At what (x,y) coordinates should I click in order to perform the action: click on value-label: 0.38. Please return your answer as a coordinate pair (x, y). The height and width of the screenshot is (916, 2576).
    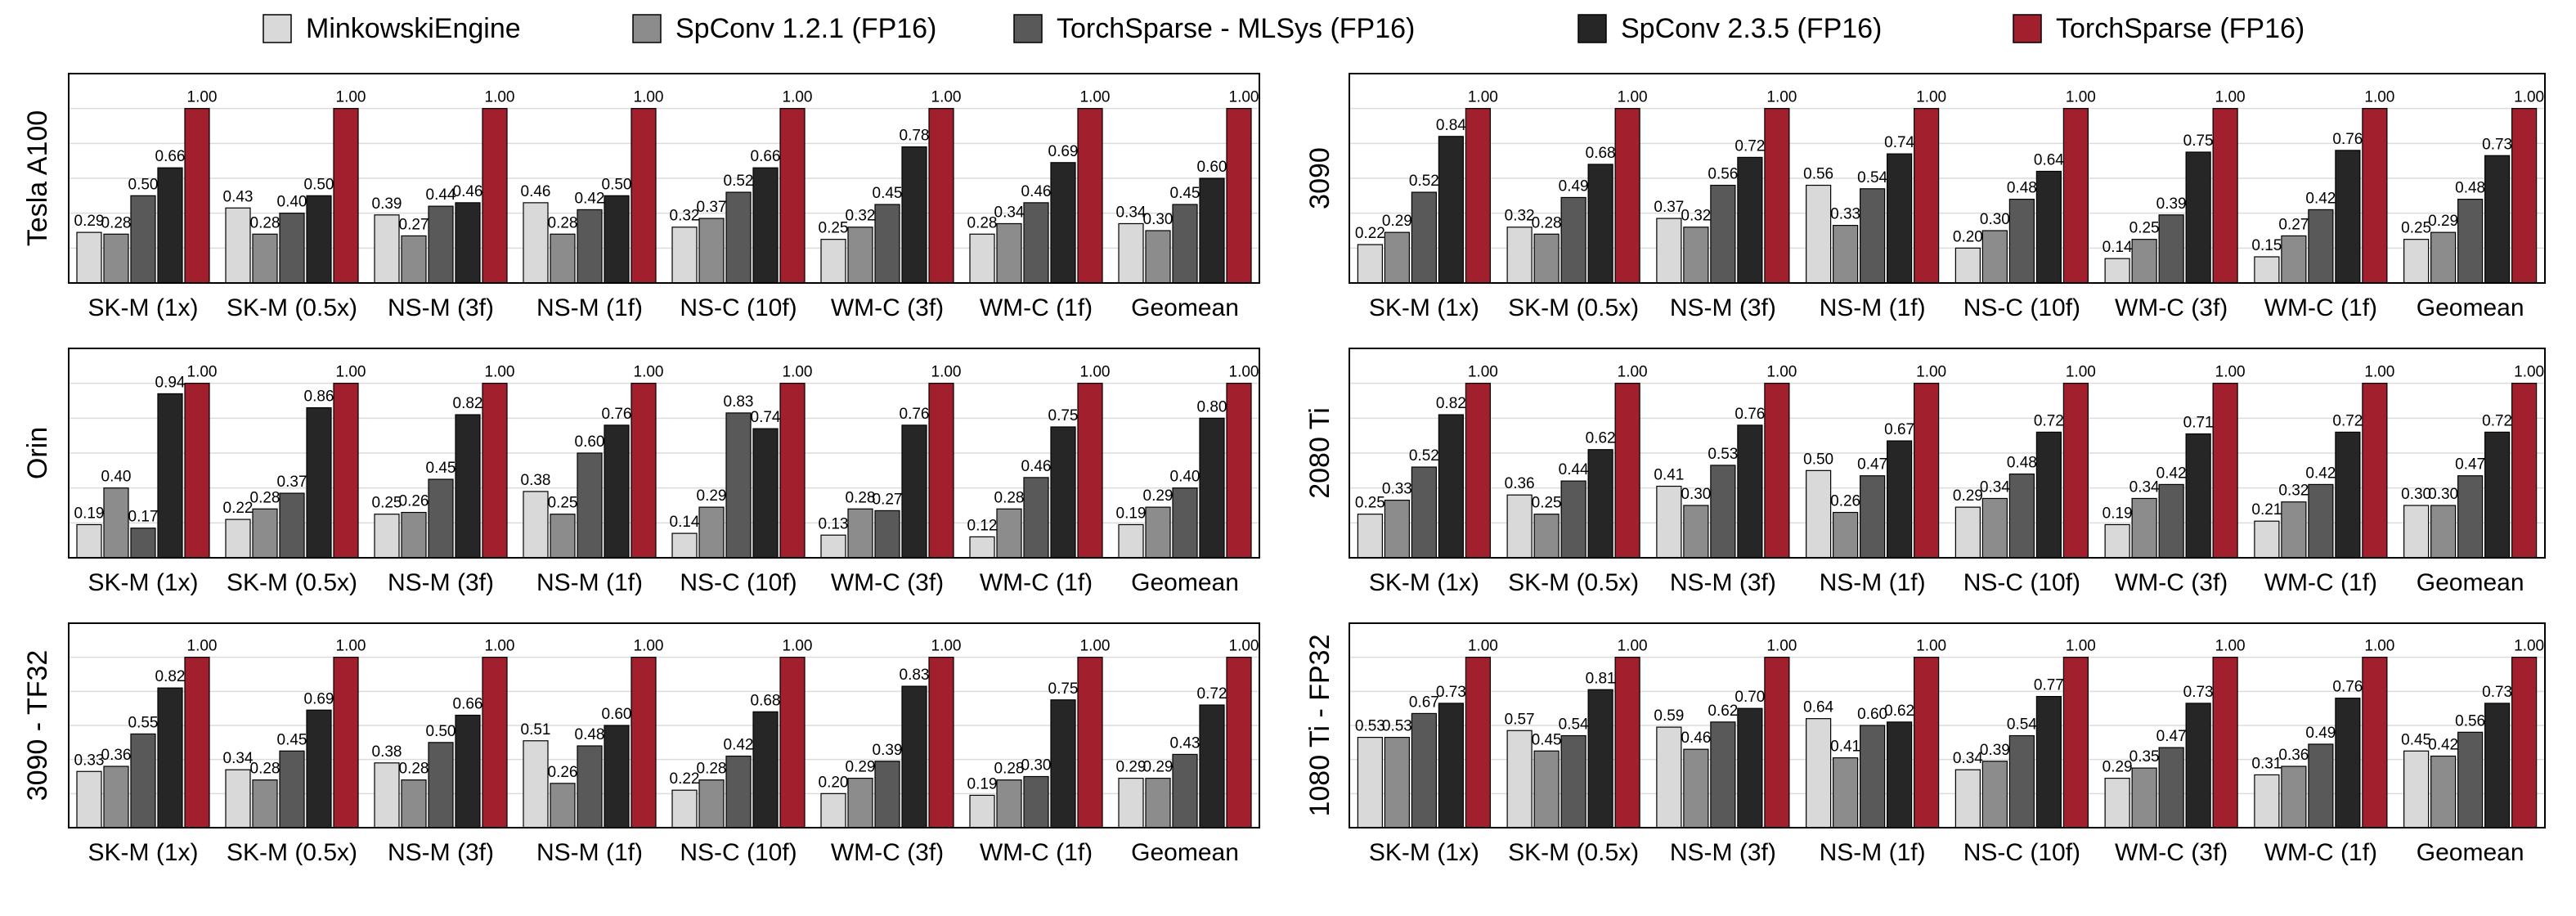
    Looking at the image, I should click on (536, 480).